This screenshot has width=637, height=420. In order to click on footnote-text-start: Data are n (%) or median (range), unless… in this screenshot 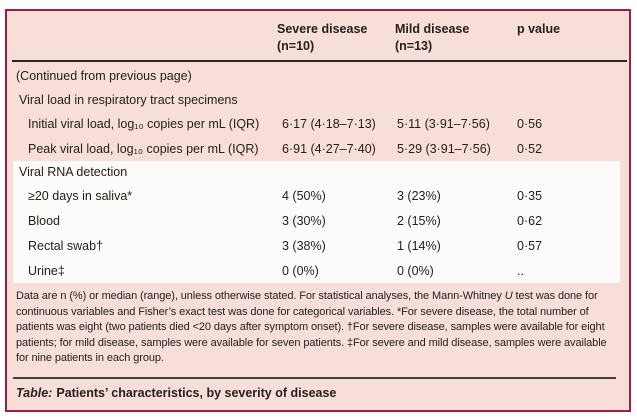, I will do `click(260, 296)`.